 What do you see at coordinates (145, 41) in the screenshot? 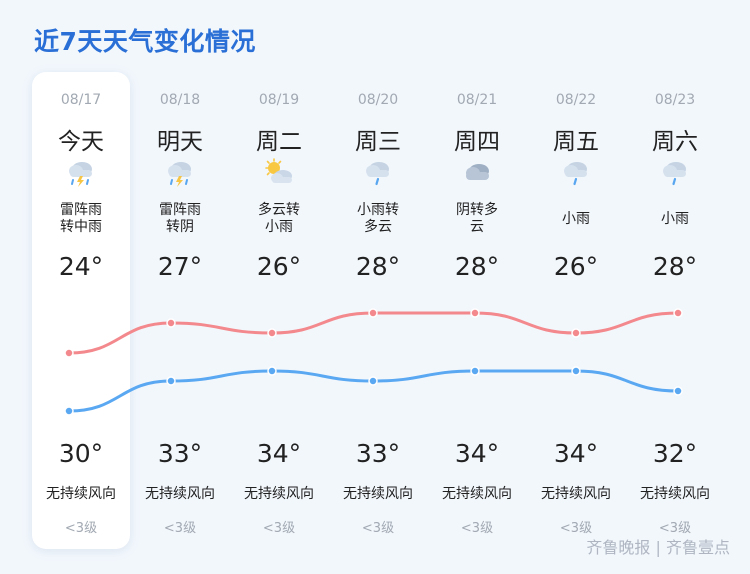
I see `page-title: 近7天天气变化情况` at bounding box center [145, 41].